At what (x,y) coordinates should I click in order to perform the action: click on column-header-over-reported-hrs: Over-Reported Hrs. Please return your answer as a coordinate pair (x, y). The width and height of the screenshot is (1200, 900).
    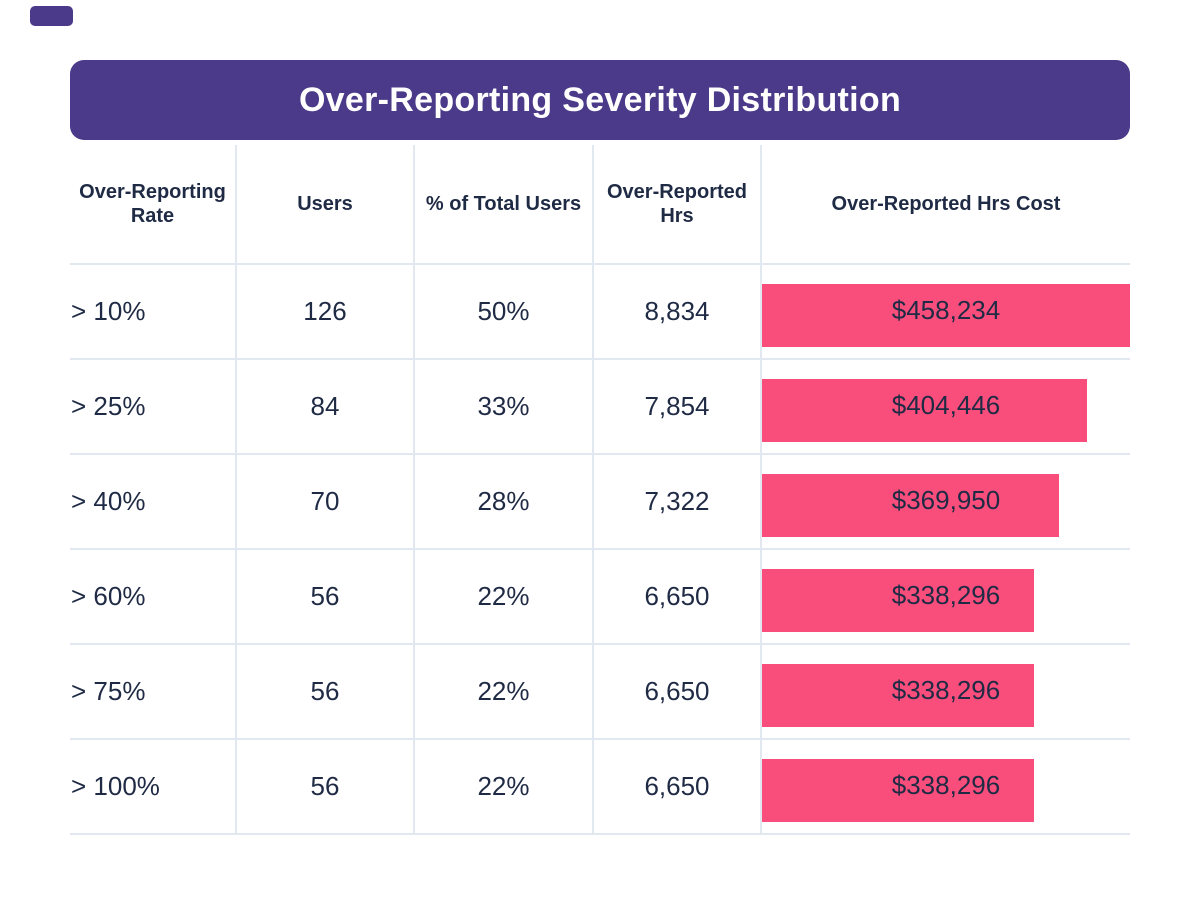
    Looking at the image, I should click on (678, 205).